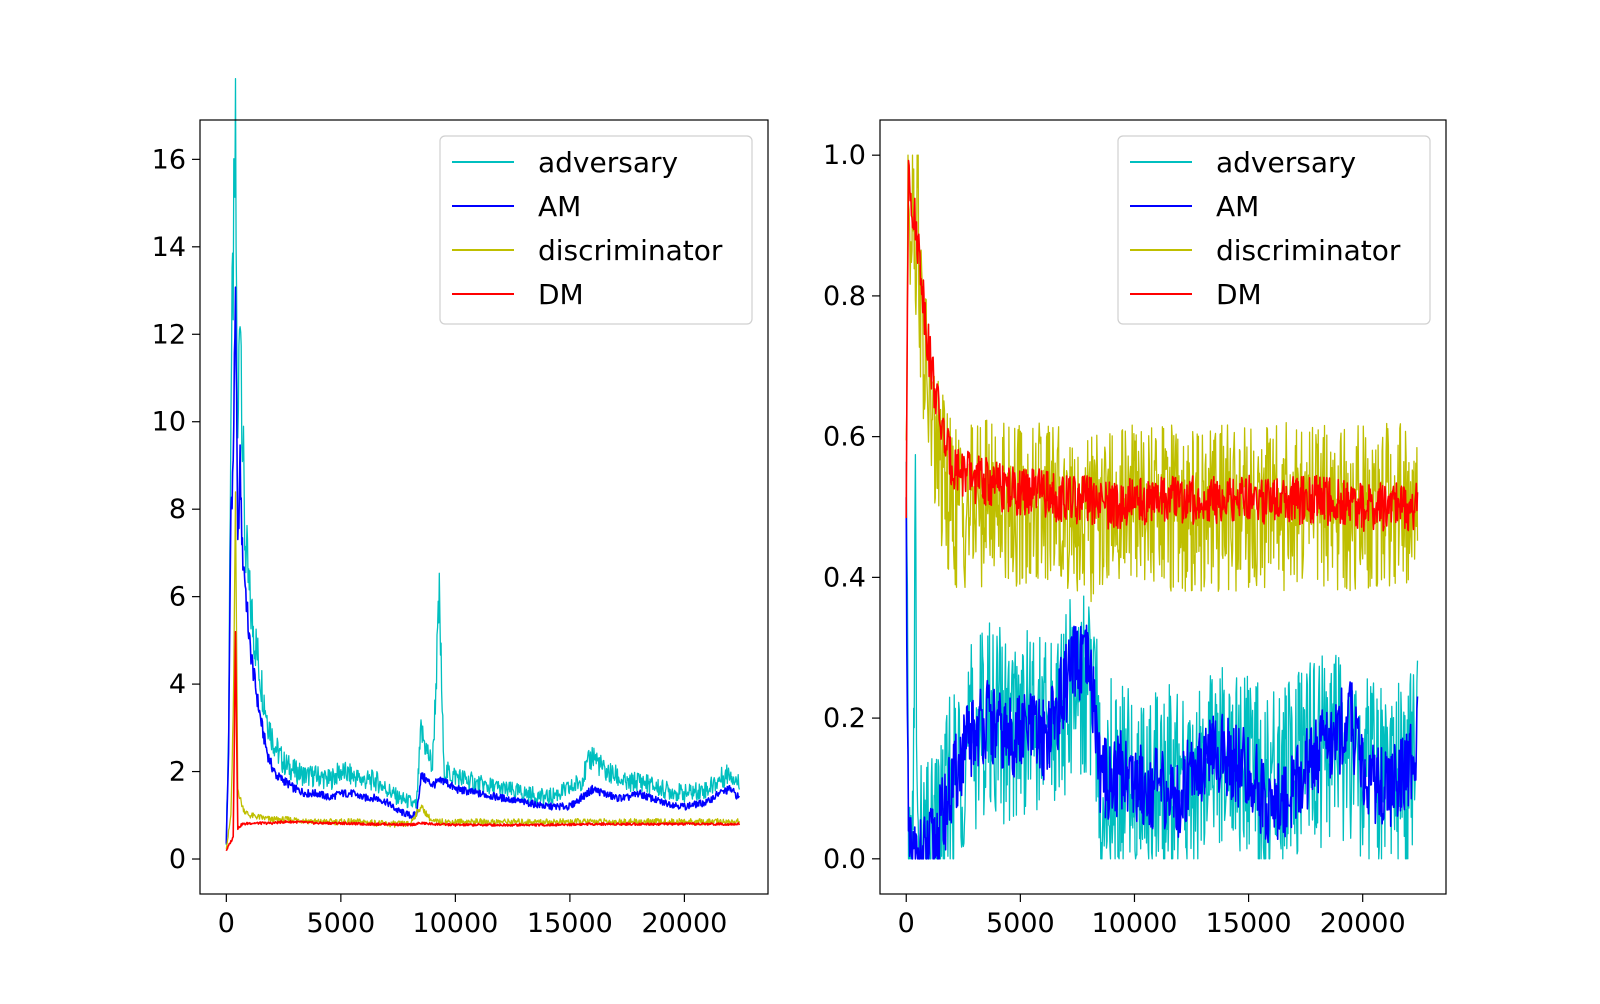 The width and height of the screenshot is (1600, 1004). What do you see at coordinates (177, 859) in the screenshot?
I see `y-tick-label: 0` at bounding box center [177, 859].